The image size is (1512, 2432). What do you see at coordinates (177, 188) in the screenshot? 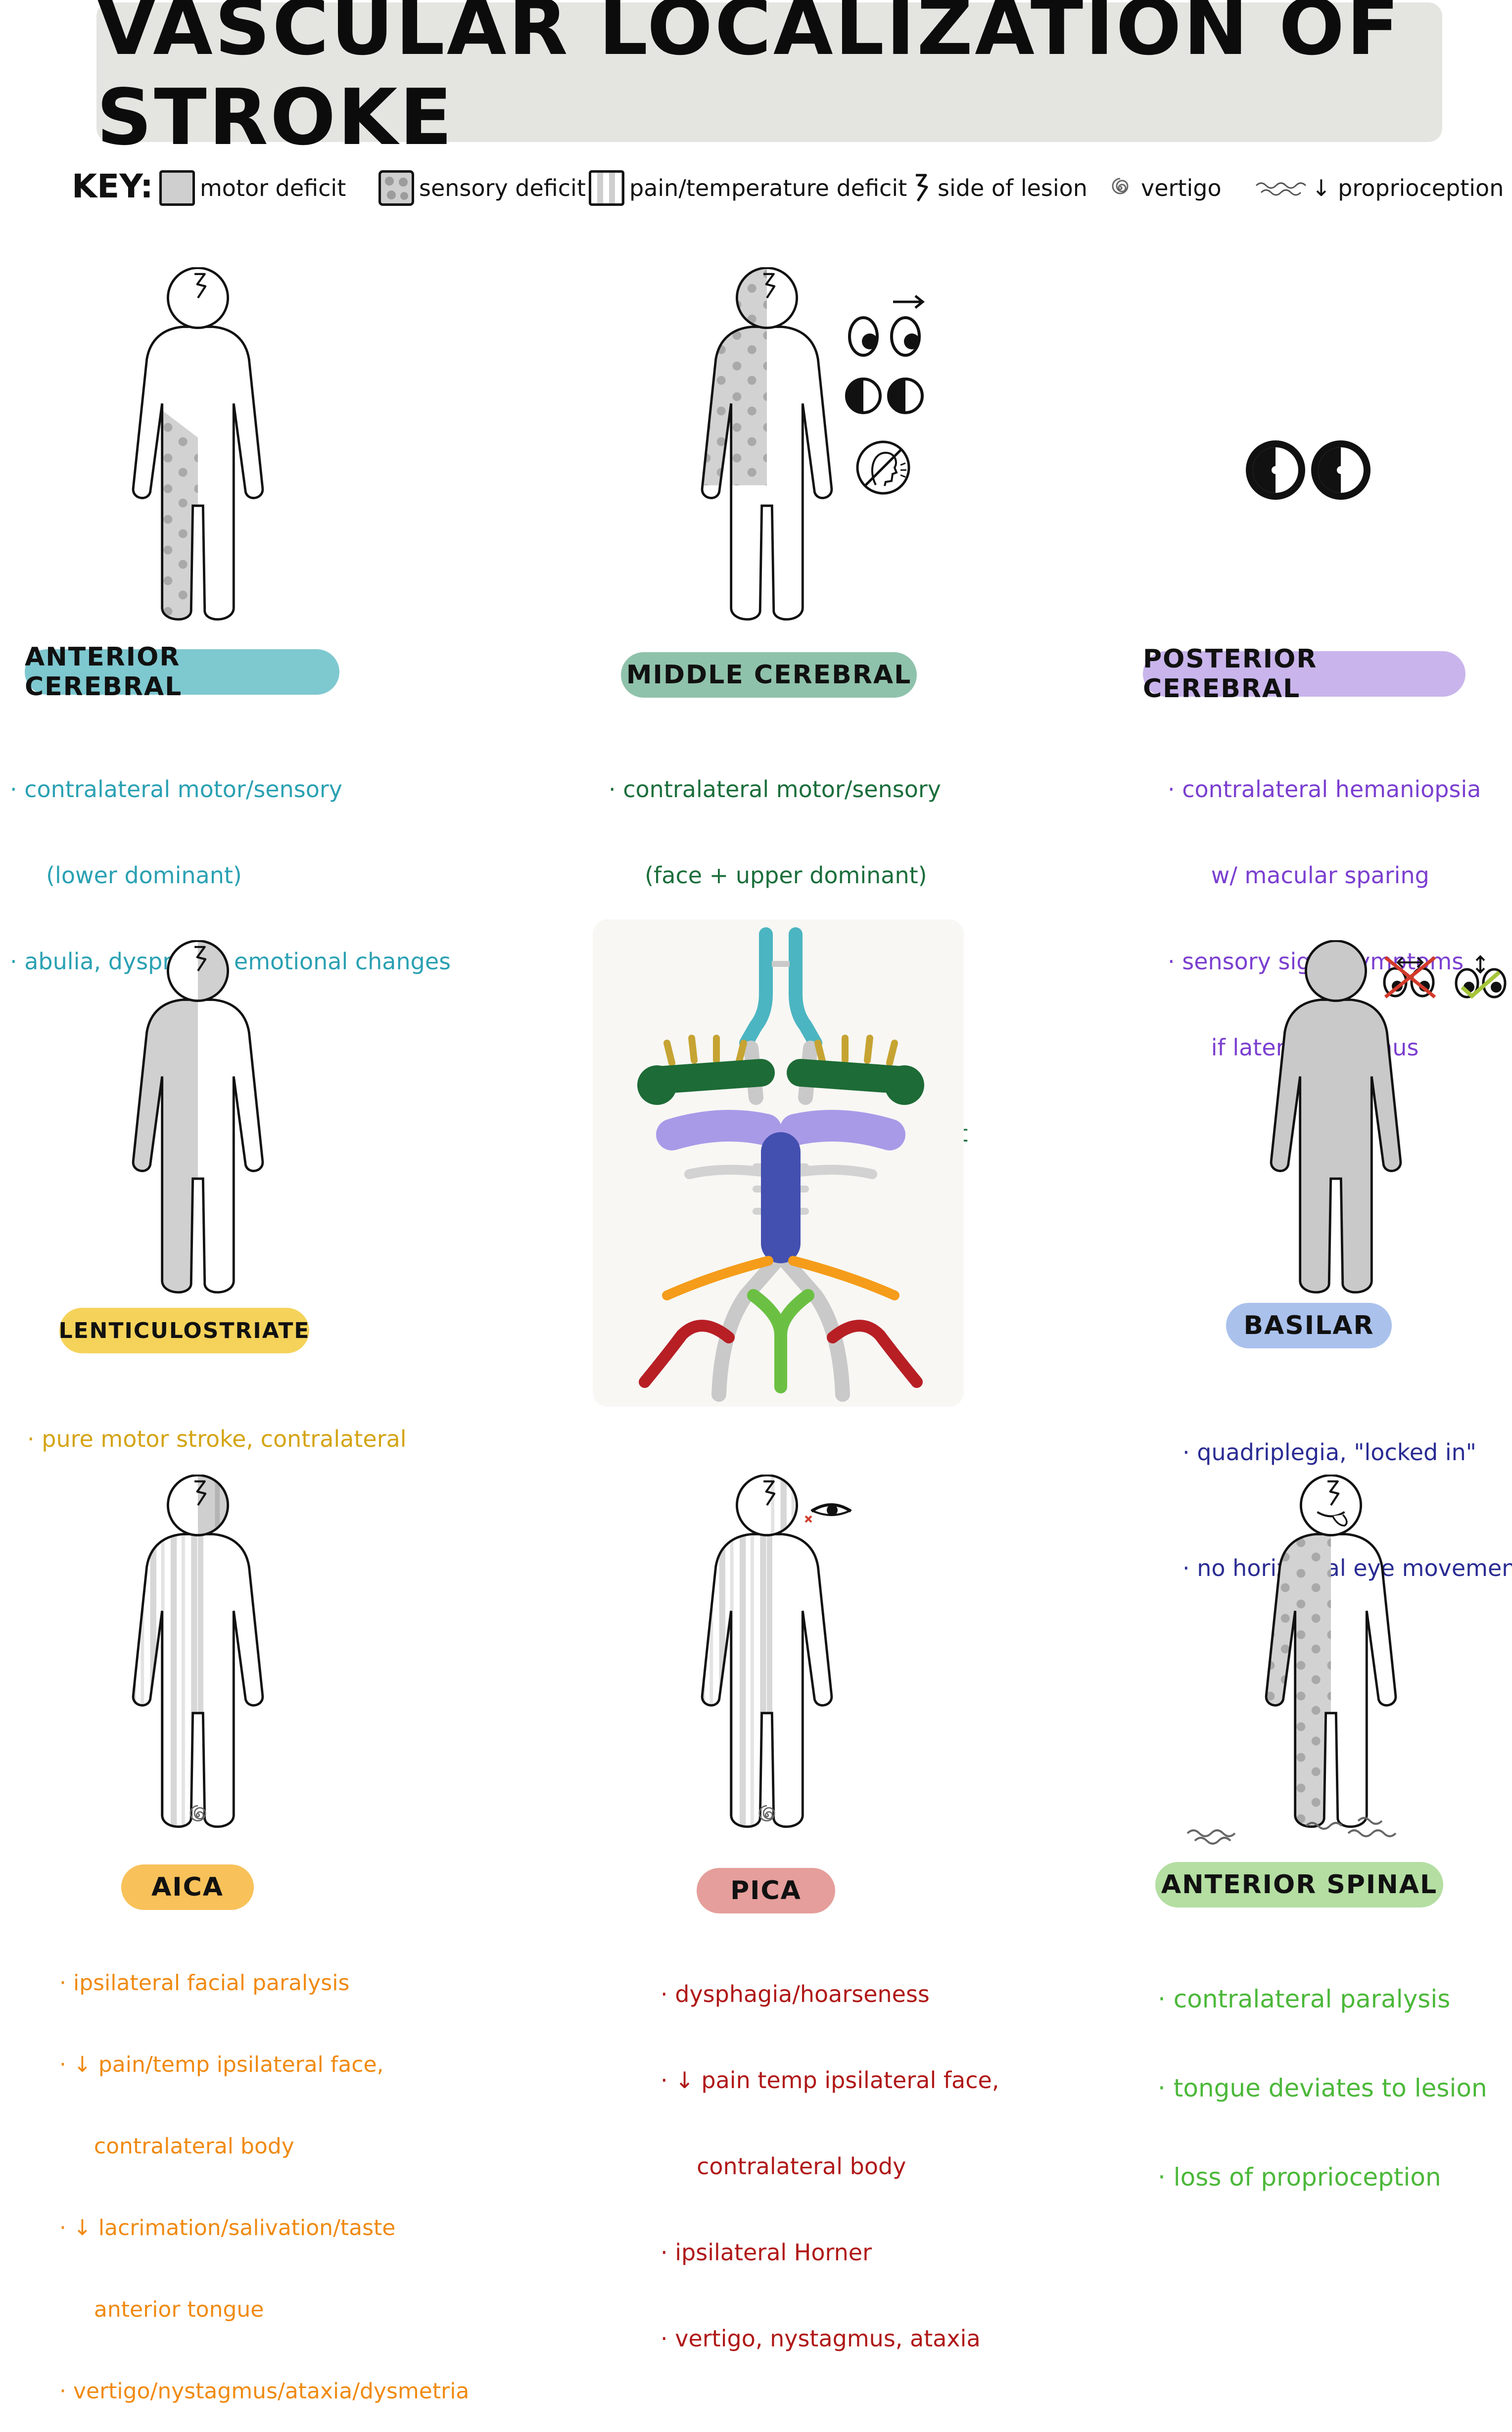
I see `motor-swatch-icon` at bounding box center [177, 188].